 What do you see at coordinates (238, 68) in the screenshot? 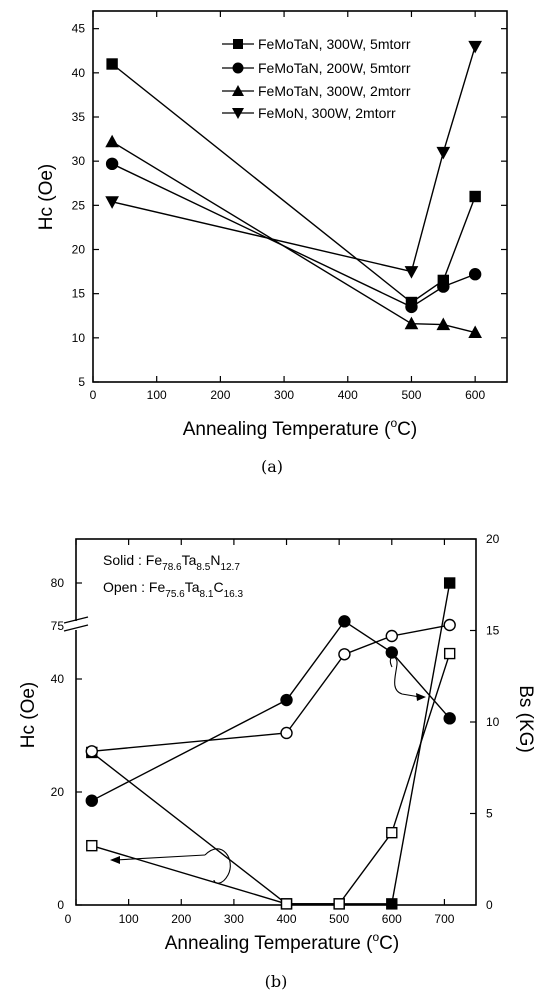
I see `legend-marker-circle` at bounding box center [238, 68].